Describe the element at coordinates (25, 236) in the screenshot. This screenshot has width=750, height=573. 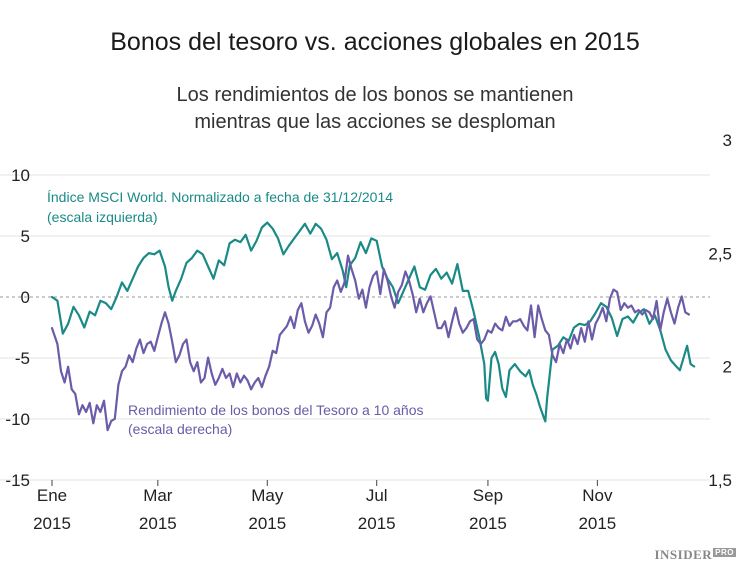
I see `left-tick-label-1: 5` at that location.